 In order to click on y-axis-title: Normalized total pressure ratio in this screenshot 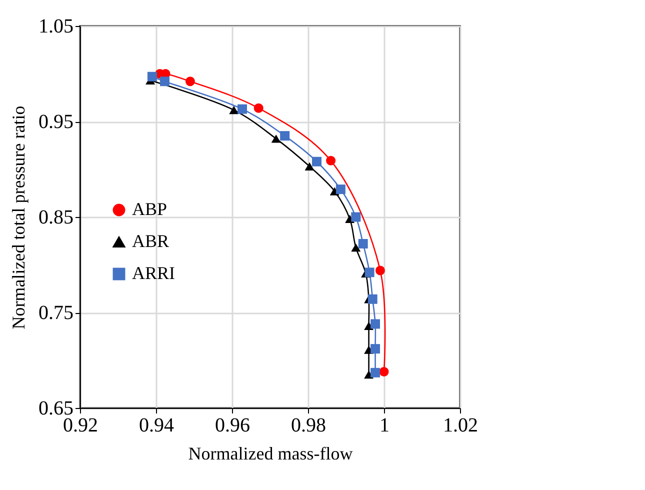, I will do `click(18, 218)`.